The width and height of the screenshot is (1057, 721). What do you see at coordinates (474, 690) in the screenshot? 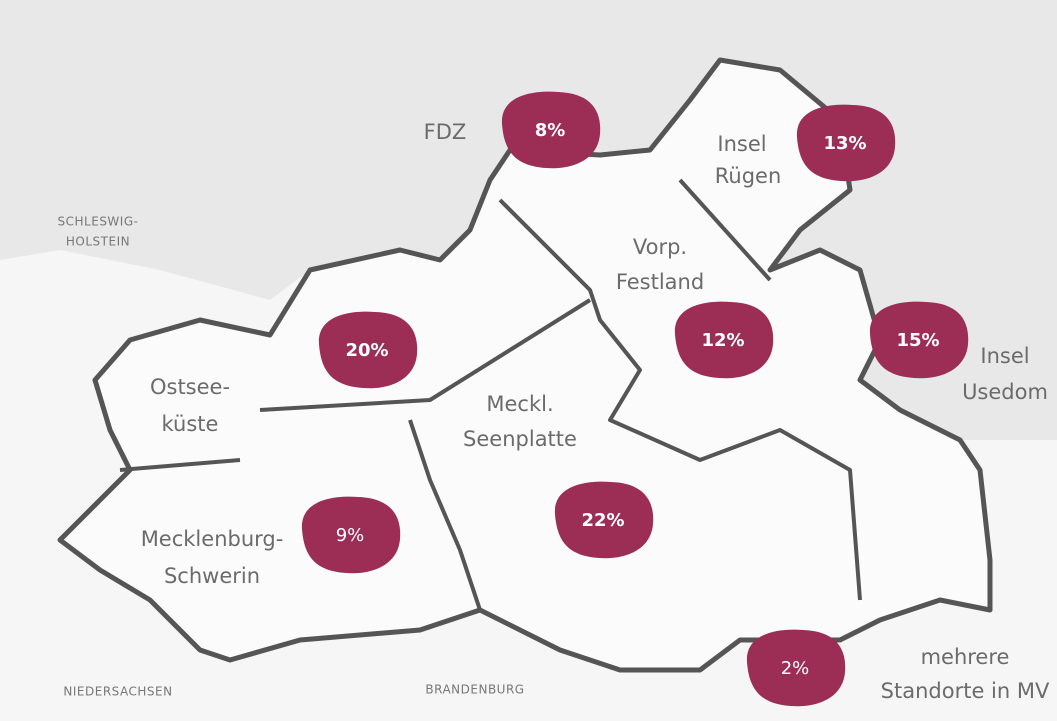
I see `neighbor-label: BRANDENBURG` at bounding box center [474, 690].